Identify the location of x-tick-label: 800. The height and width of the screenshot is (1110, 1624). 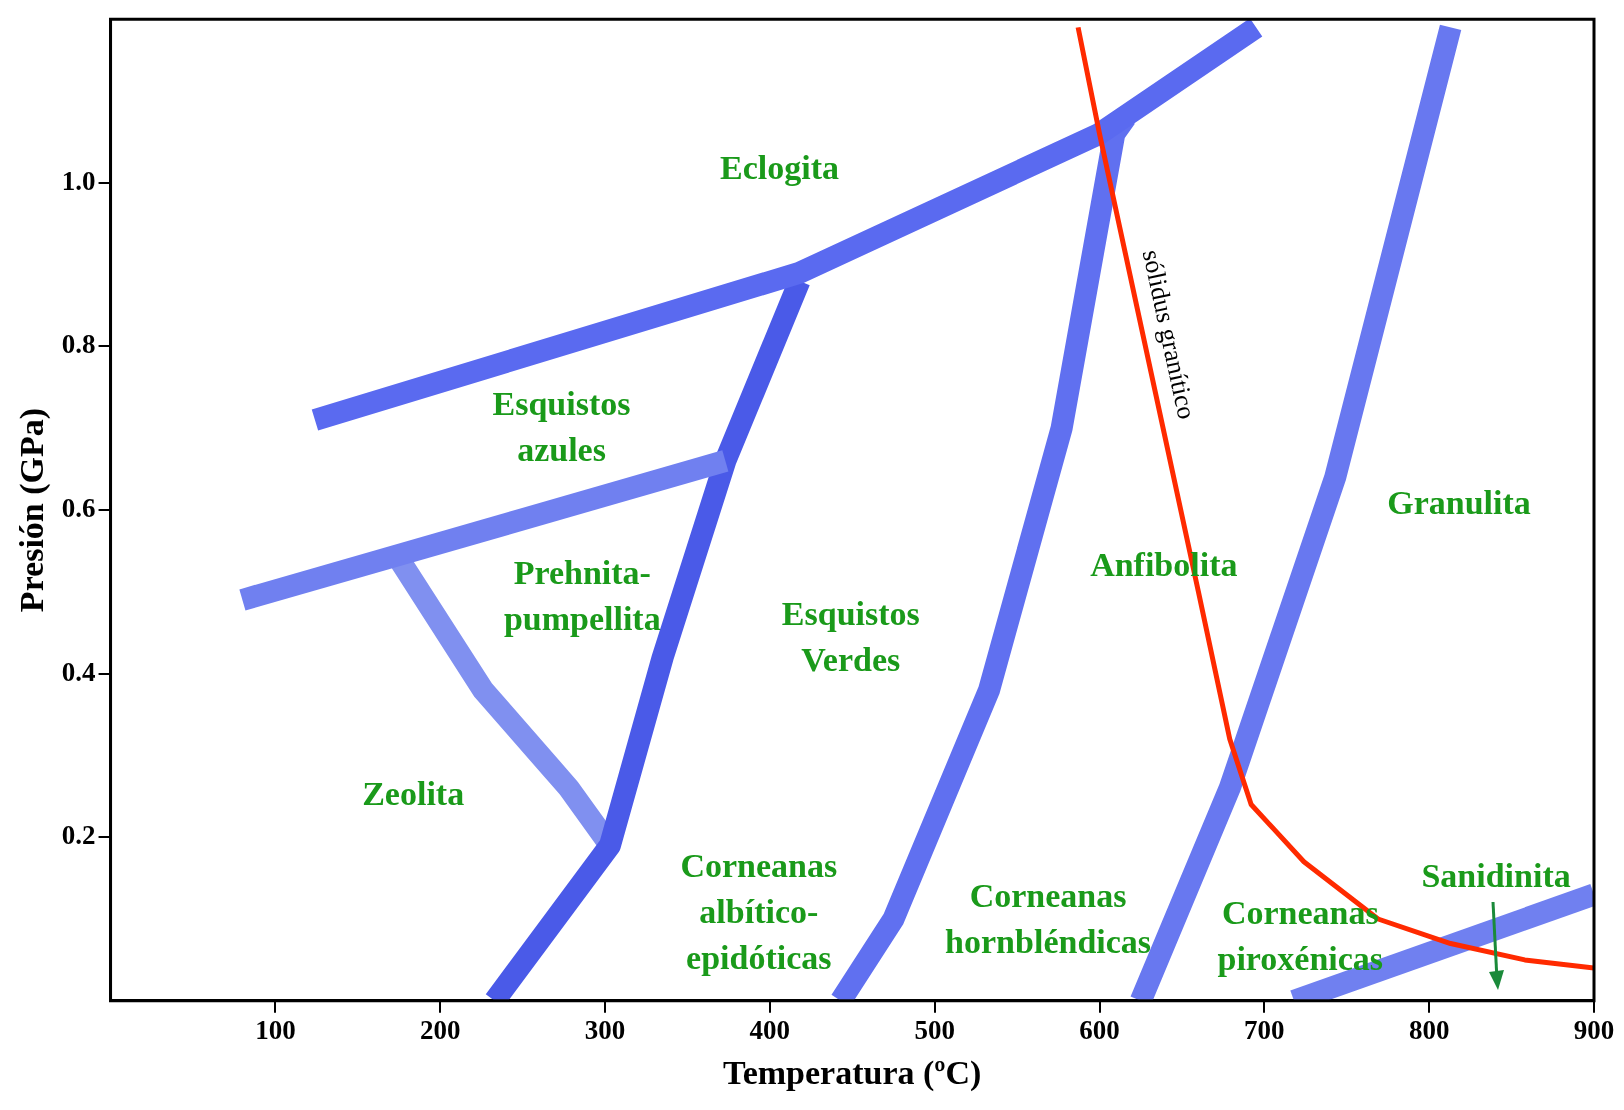
(1429, 1029).